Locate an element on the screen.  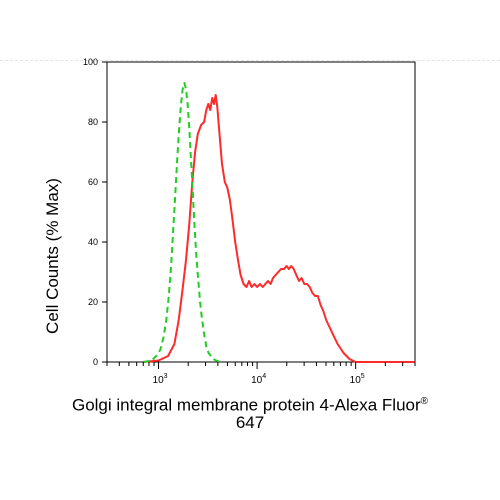
y-tick-label: 80 is located at coordinates (93, 122).